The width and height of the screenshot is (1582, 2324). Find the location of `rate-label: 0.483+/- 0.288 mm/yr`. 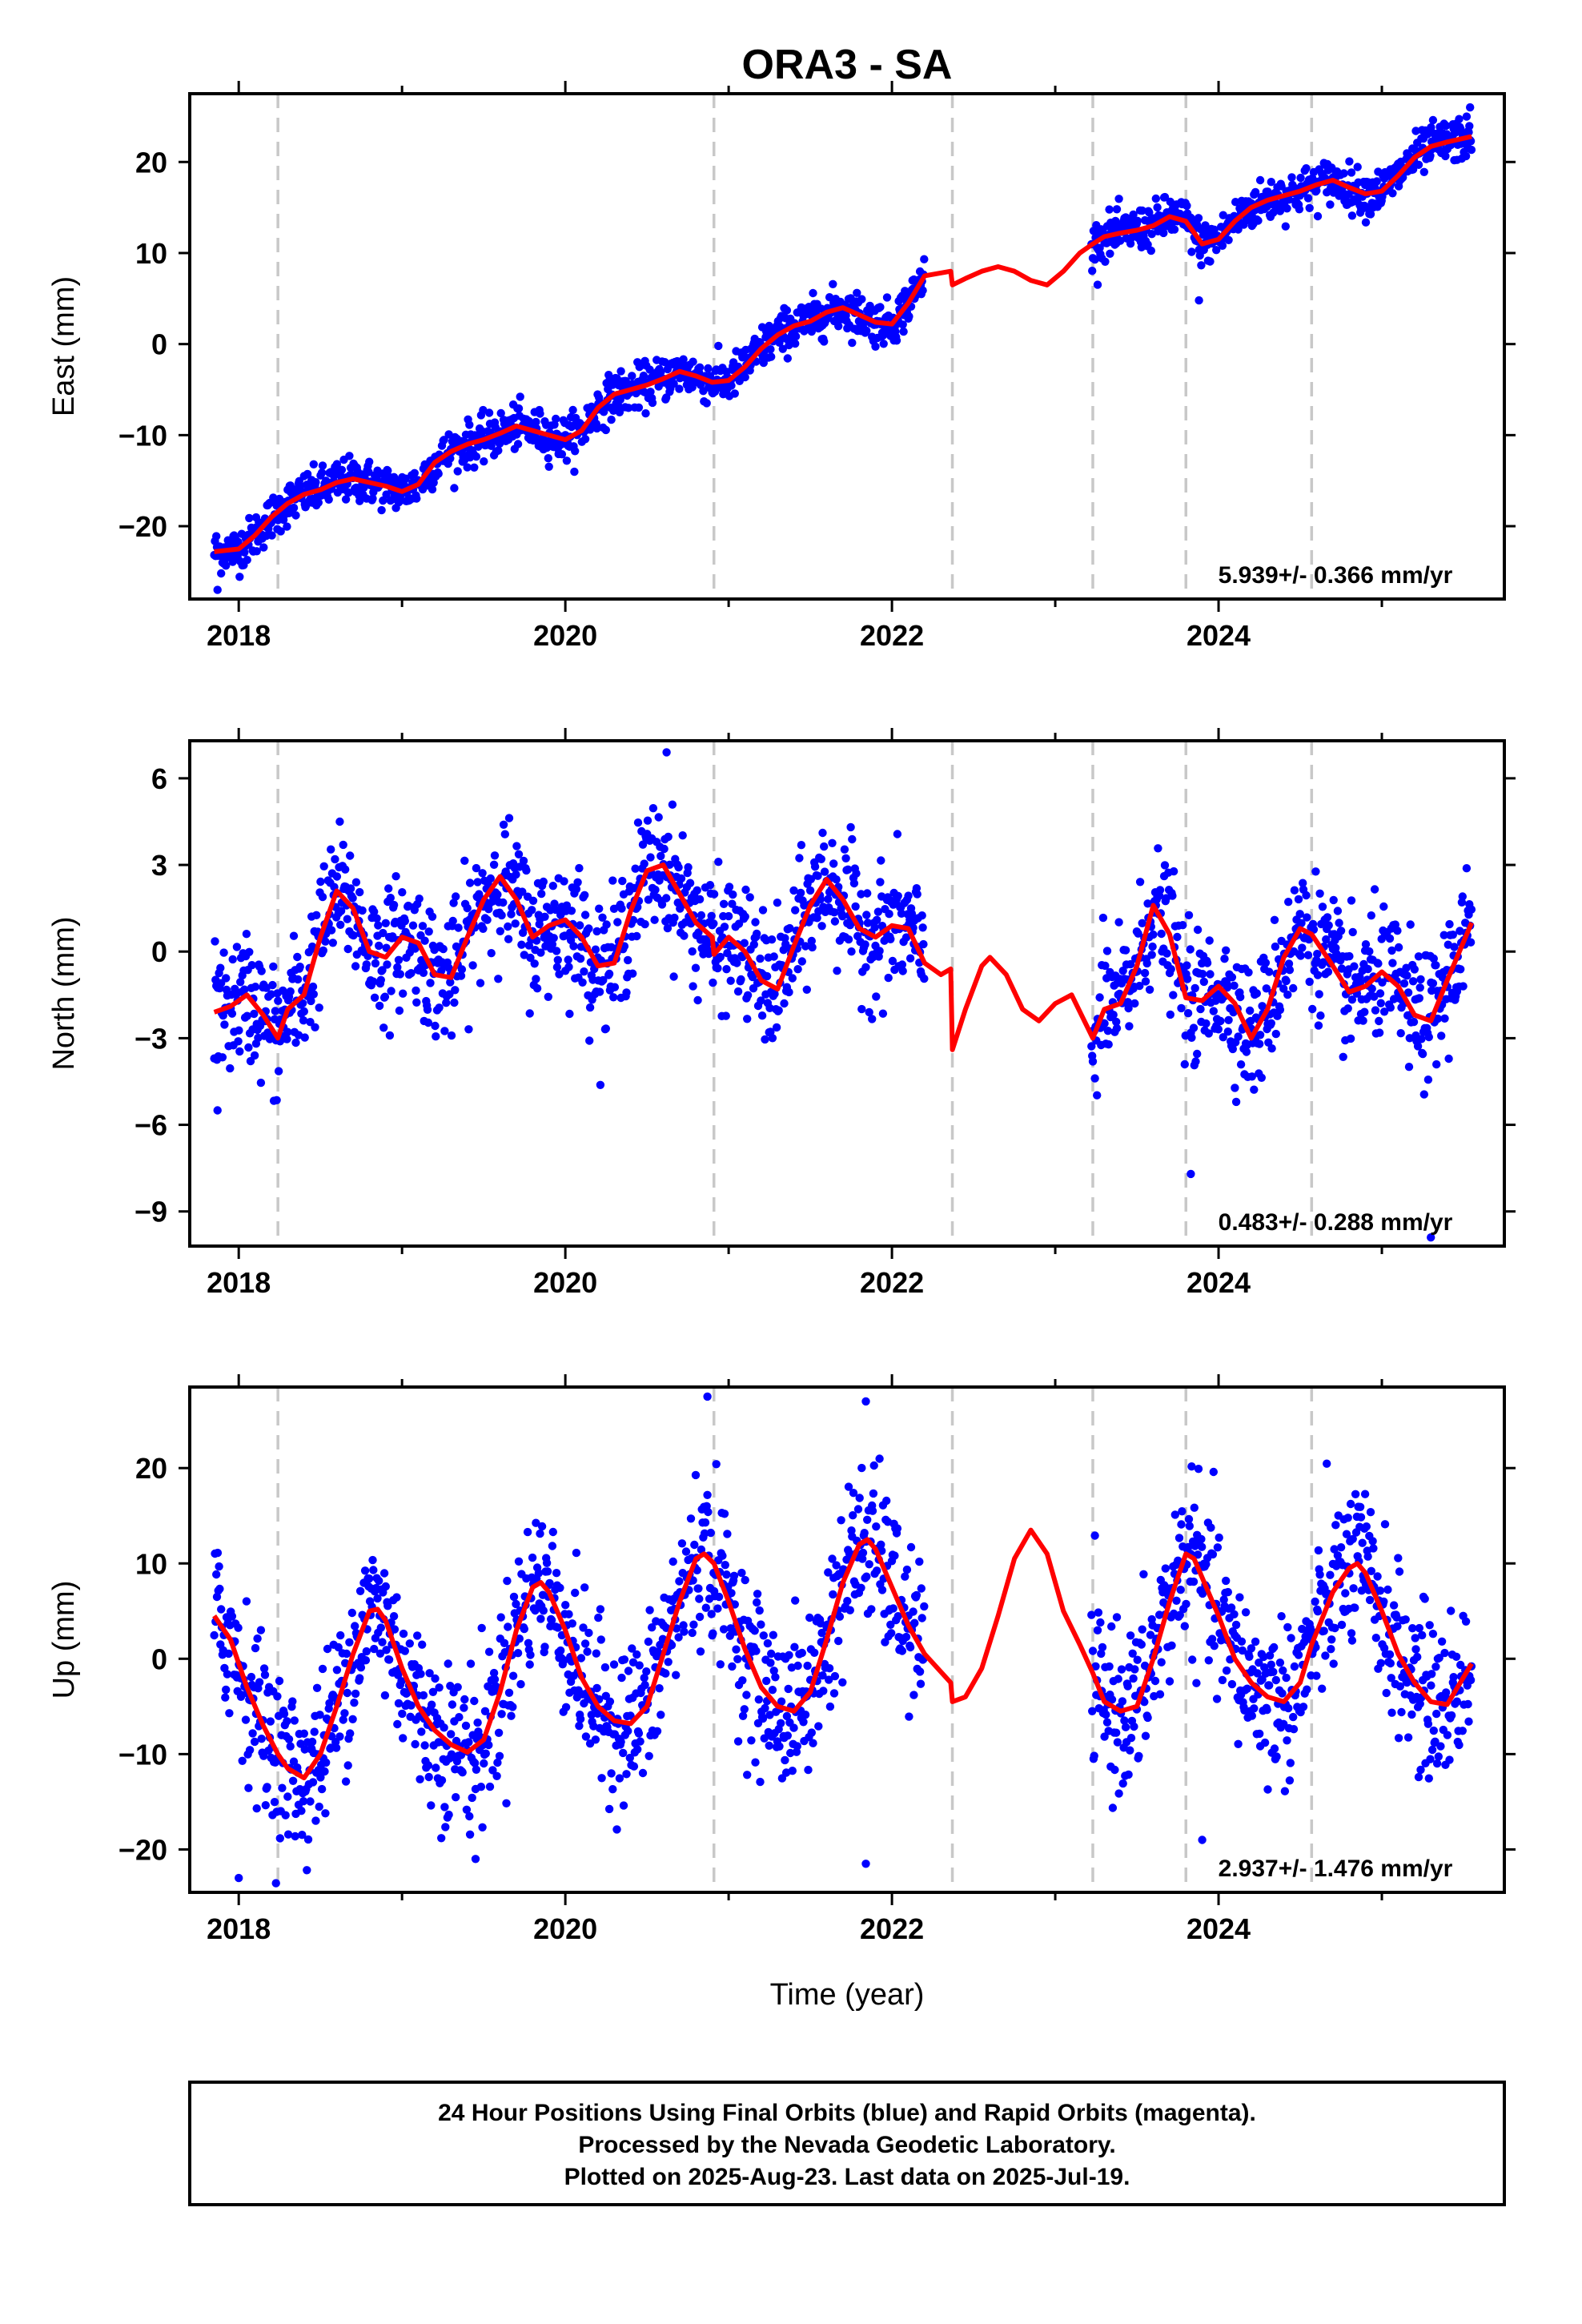

rate-label: 0.483+/- 0.288 mm/yr is located at coordinates (1336, 1222).